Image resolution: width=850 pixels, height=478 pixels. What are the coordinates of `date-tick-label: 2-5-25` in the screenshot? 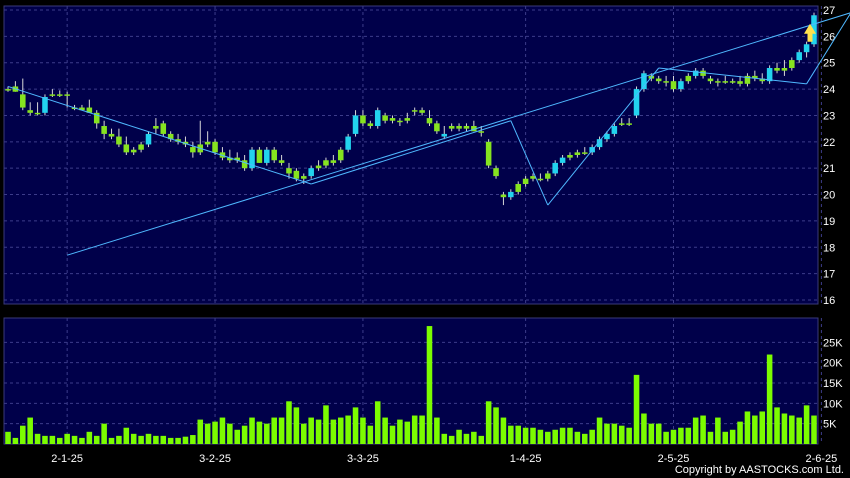 It's located at (674, 459).